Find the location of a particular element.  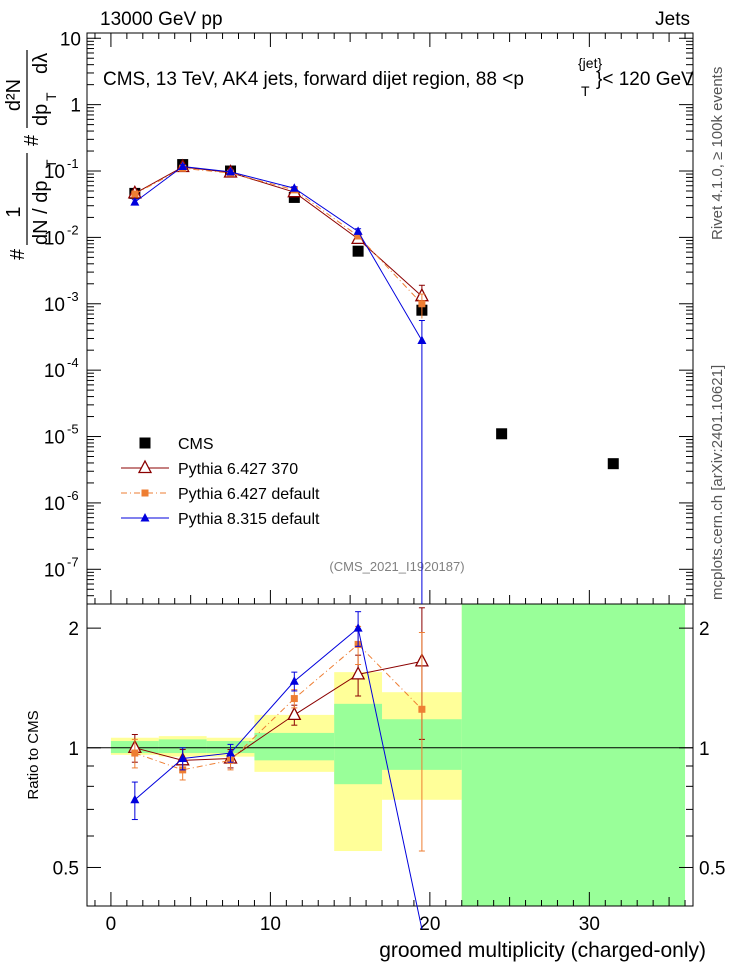

header-left: 13000 GeV pp is located at coordinates (161, 19).